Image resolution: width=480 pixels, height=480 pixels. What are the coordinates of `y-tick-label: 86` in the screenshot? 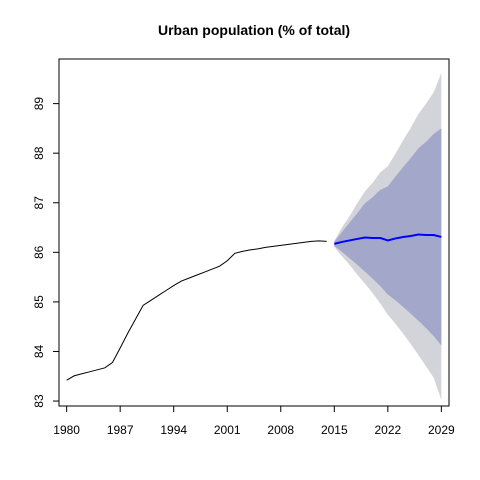 It's located at (39, 252).